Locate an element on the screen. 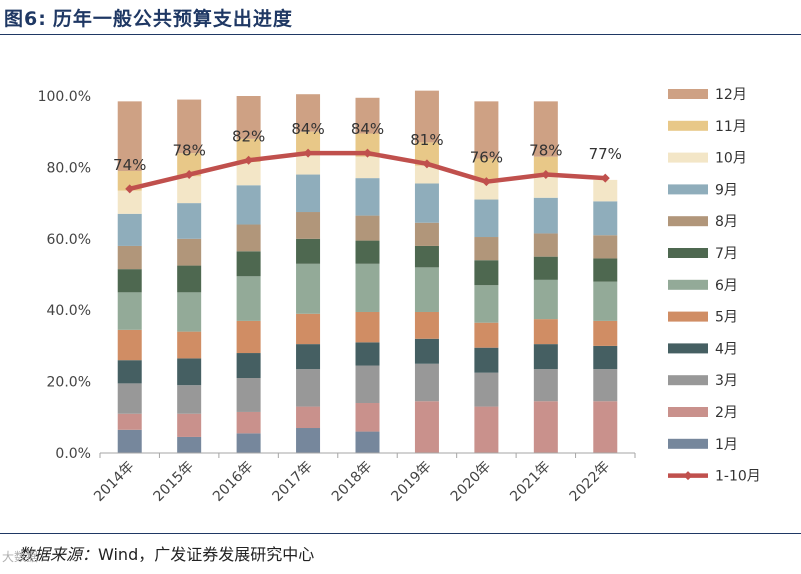 The height and width of the screenshot is (574, 801). line-data-label: 78% is located at coordinates (188, 151).